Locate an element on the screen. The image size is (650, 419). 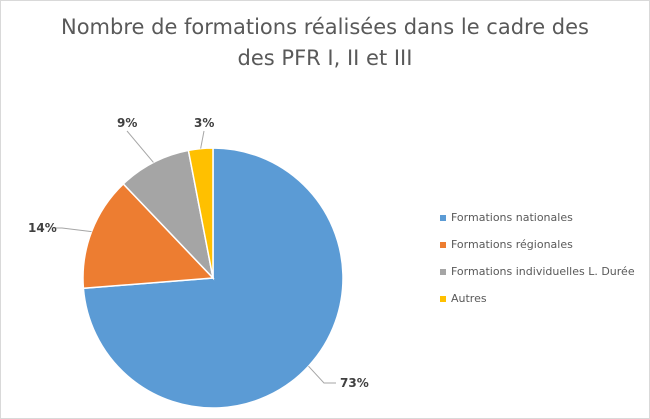
legend-label: Formations individuelles L. Durée is located at coordinates (543, 271).